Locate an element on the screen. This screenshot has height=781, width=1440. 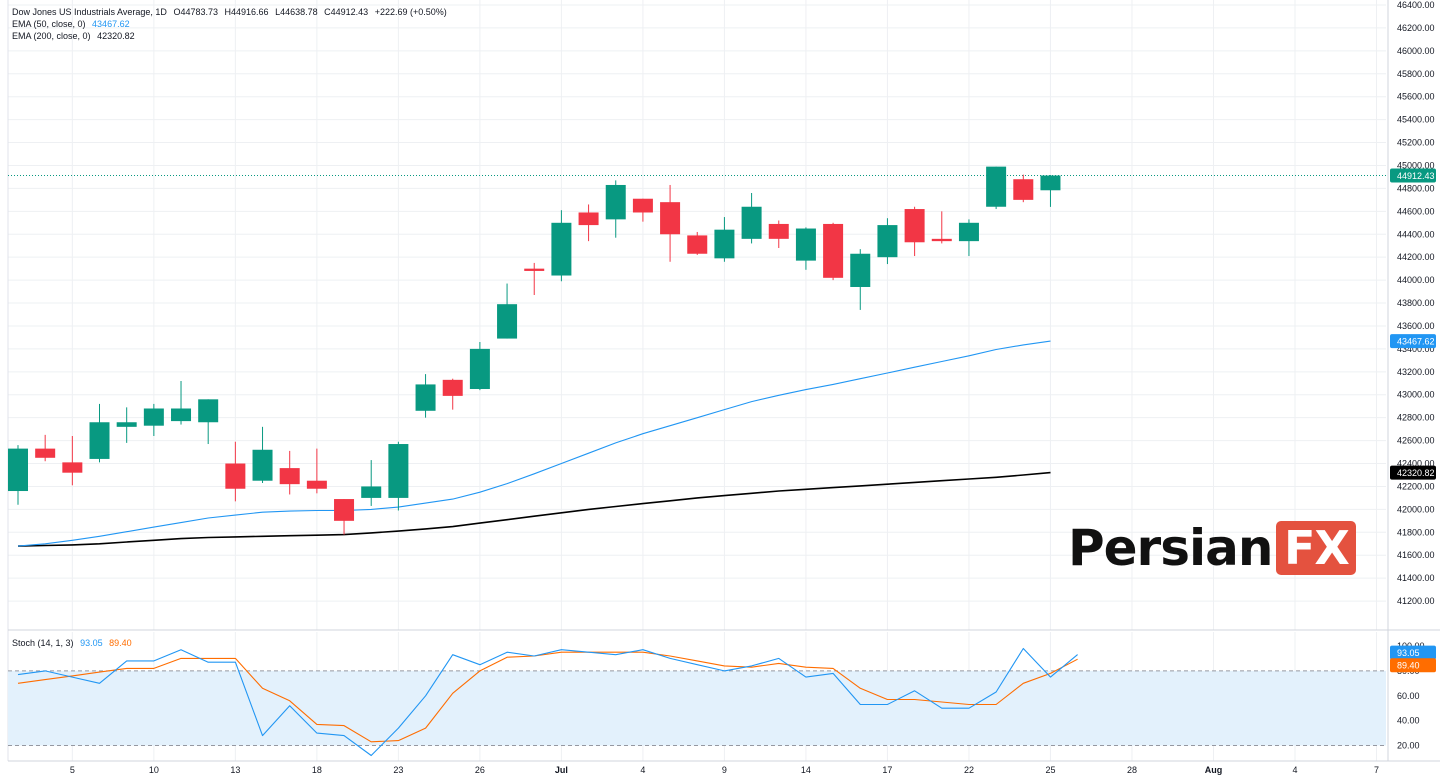
y-tick-label: 42600.00 is located at coordinates (1416, 441).